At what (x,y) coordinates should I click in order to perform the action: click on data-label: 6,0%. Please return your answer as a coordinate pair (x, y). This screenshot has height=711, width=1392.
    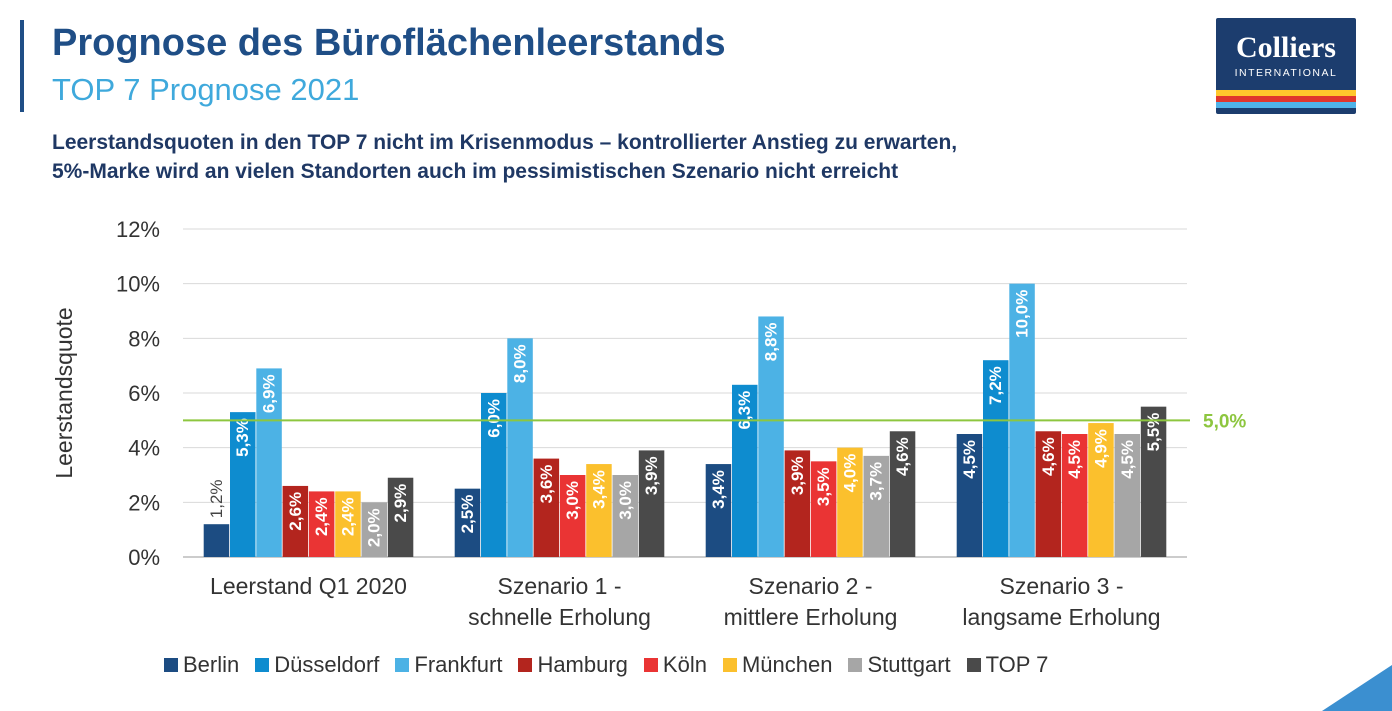
    Looking at the image, I should click on (493, 418).